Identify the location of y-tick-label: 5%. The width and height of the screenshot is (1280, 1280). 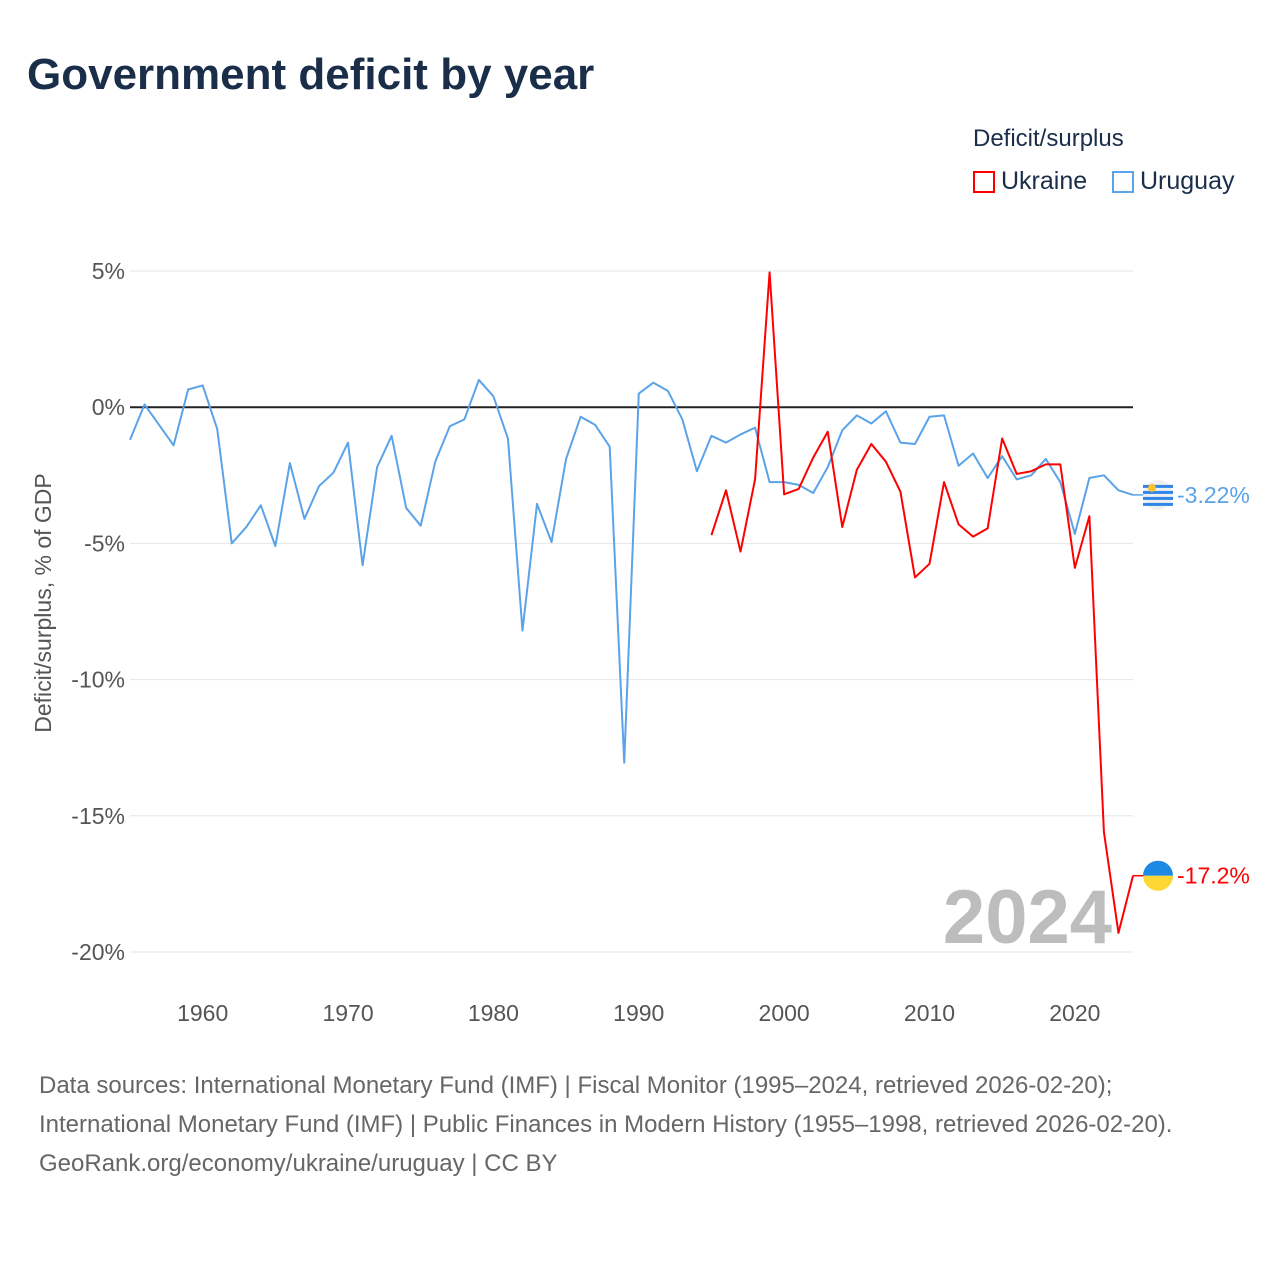
(108, 271).